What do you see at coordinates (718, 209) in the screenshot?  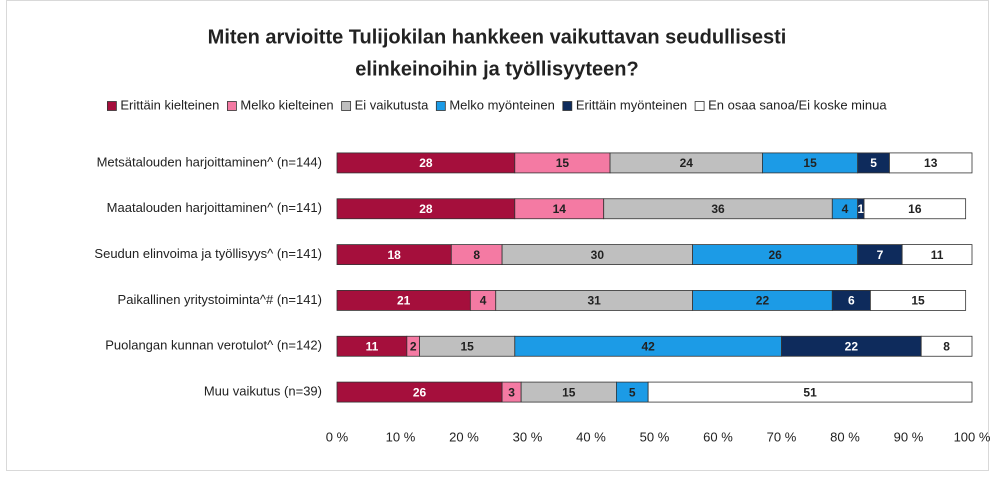 I see `value-label: 36` at bounding box center [718, 209].